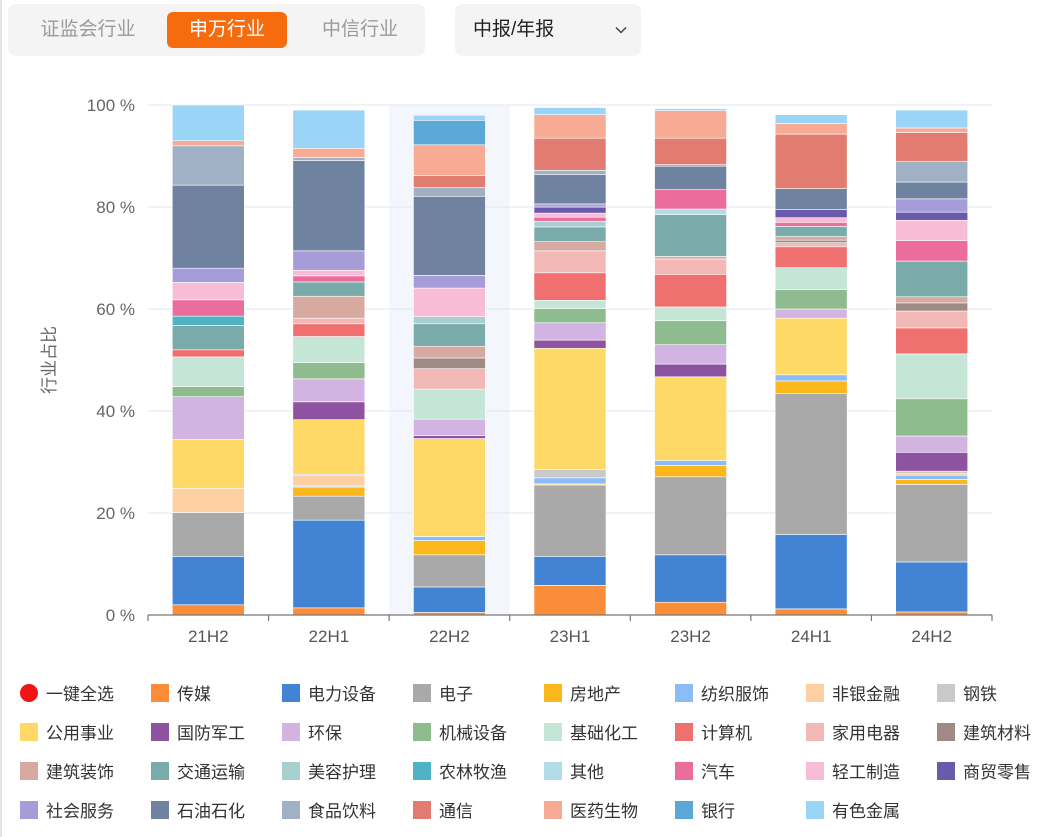  Describe the element at coordinates (347, 731) in the screenshot. I see `legend-item: 环保` at that location.